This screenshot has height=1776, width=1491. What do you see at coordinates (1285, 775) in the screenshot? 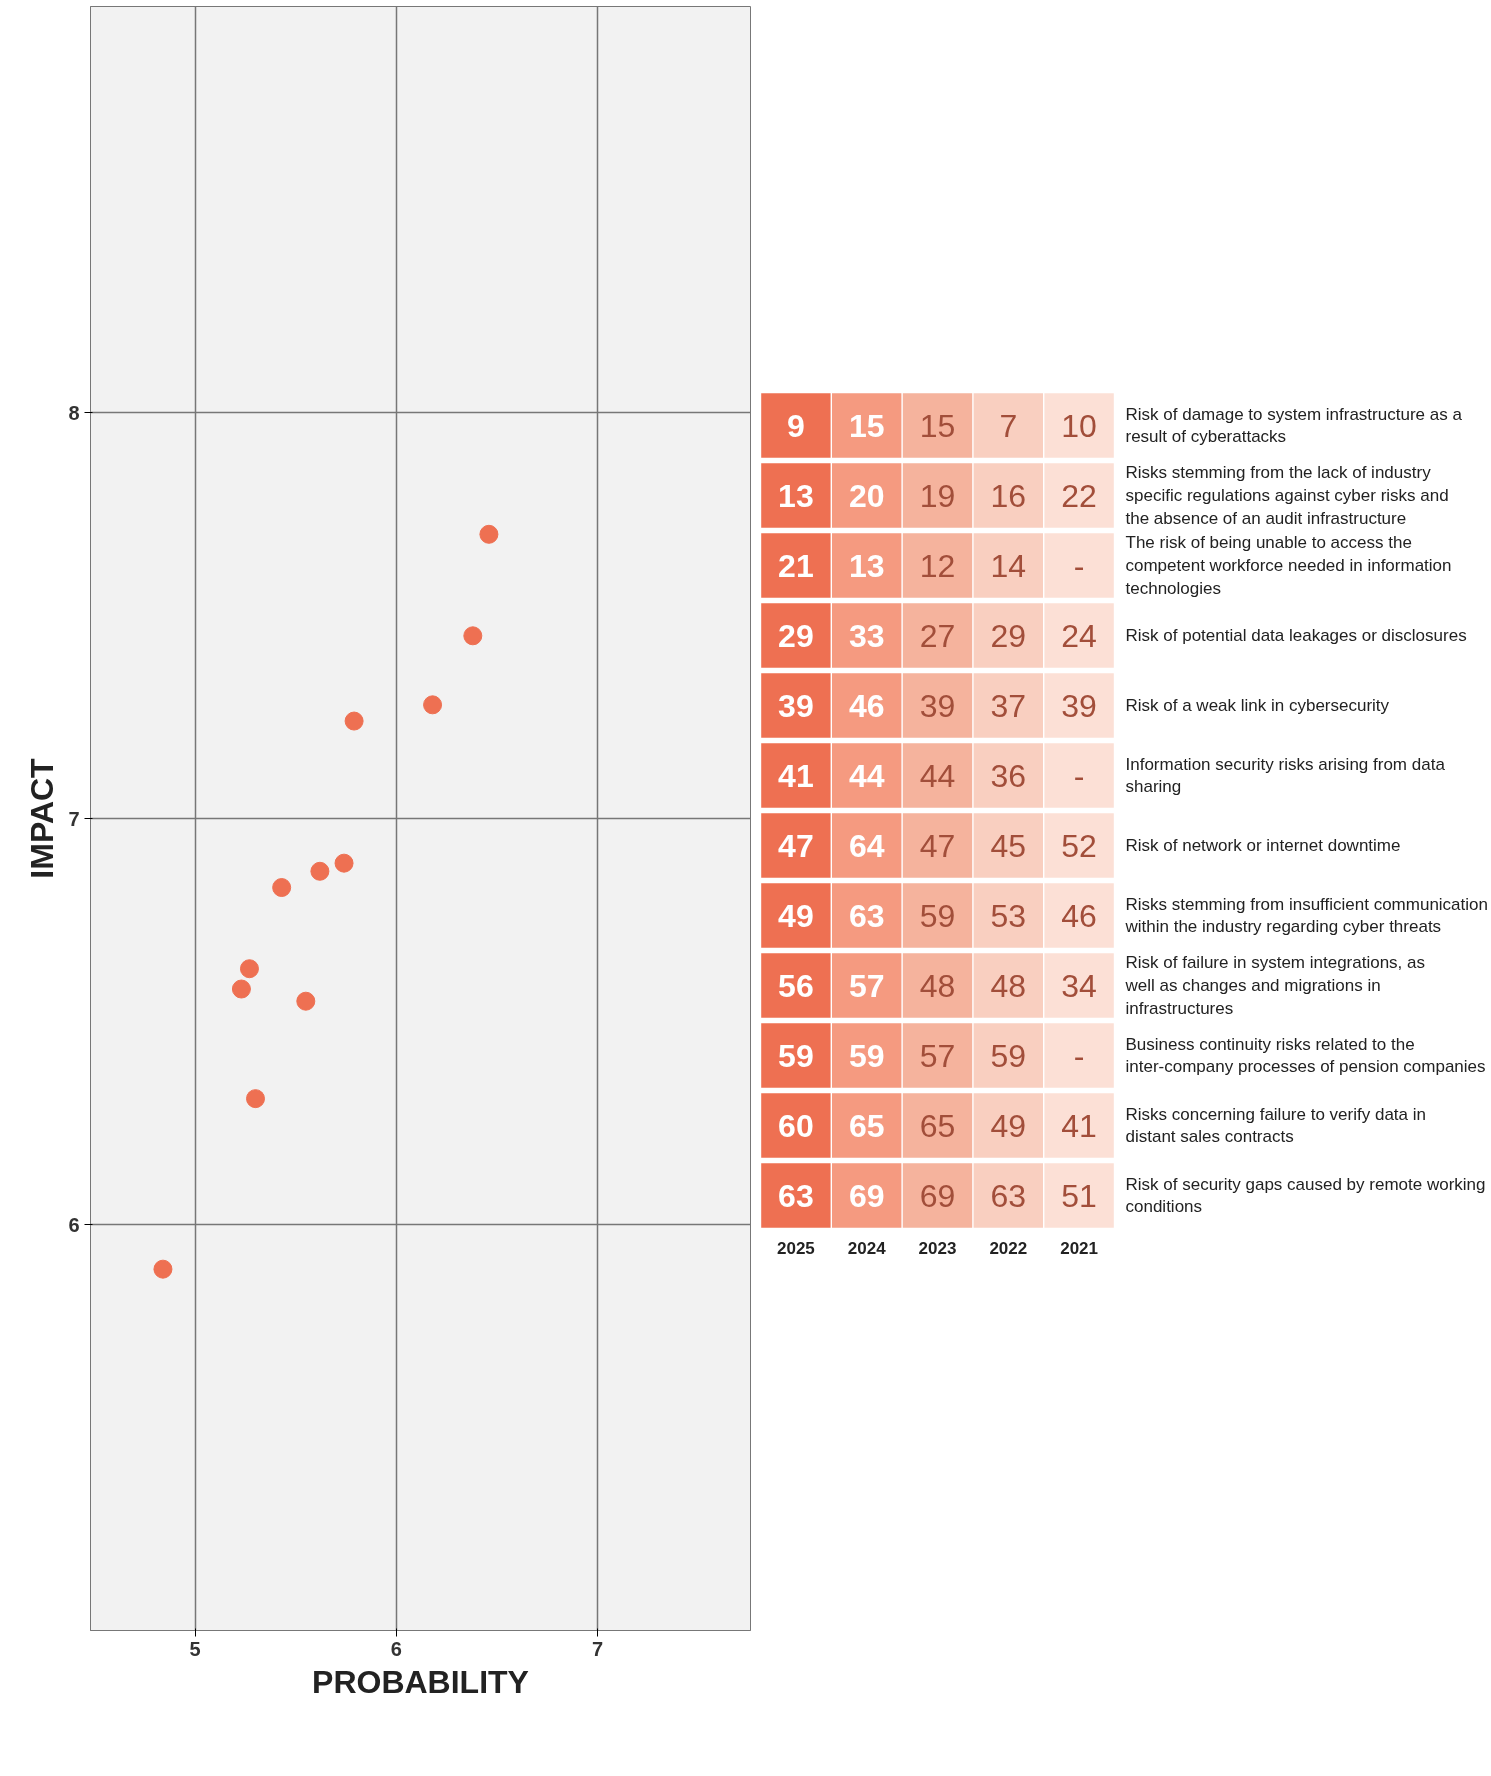
I see `y-tick-label: Information security risks arising from data sharing` at bounding box center [1285, 775].